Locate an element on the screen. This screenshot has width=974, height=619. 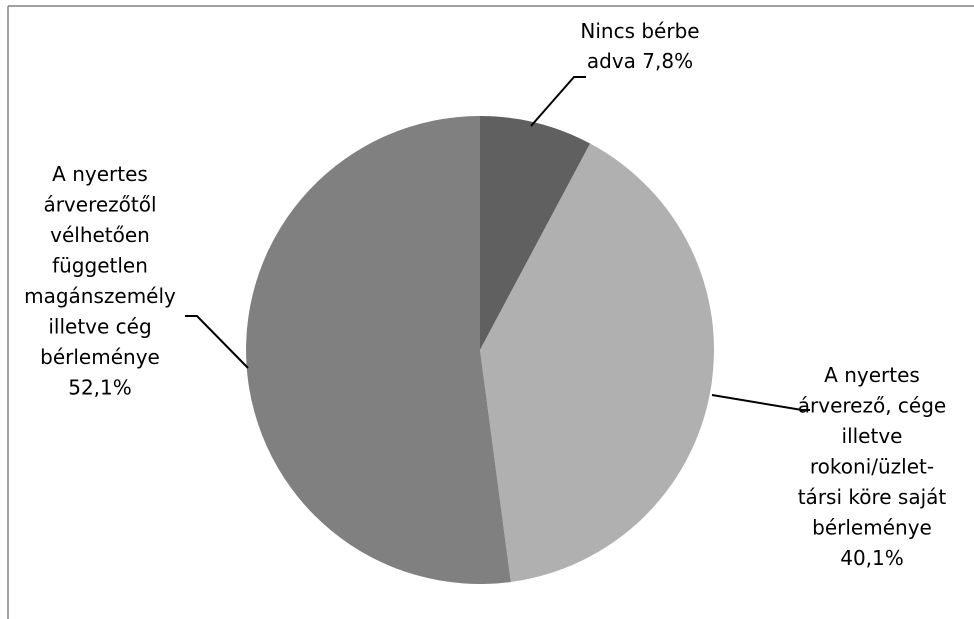
slice-label-line: független is located at coordinates (100, 266).